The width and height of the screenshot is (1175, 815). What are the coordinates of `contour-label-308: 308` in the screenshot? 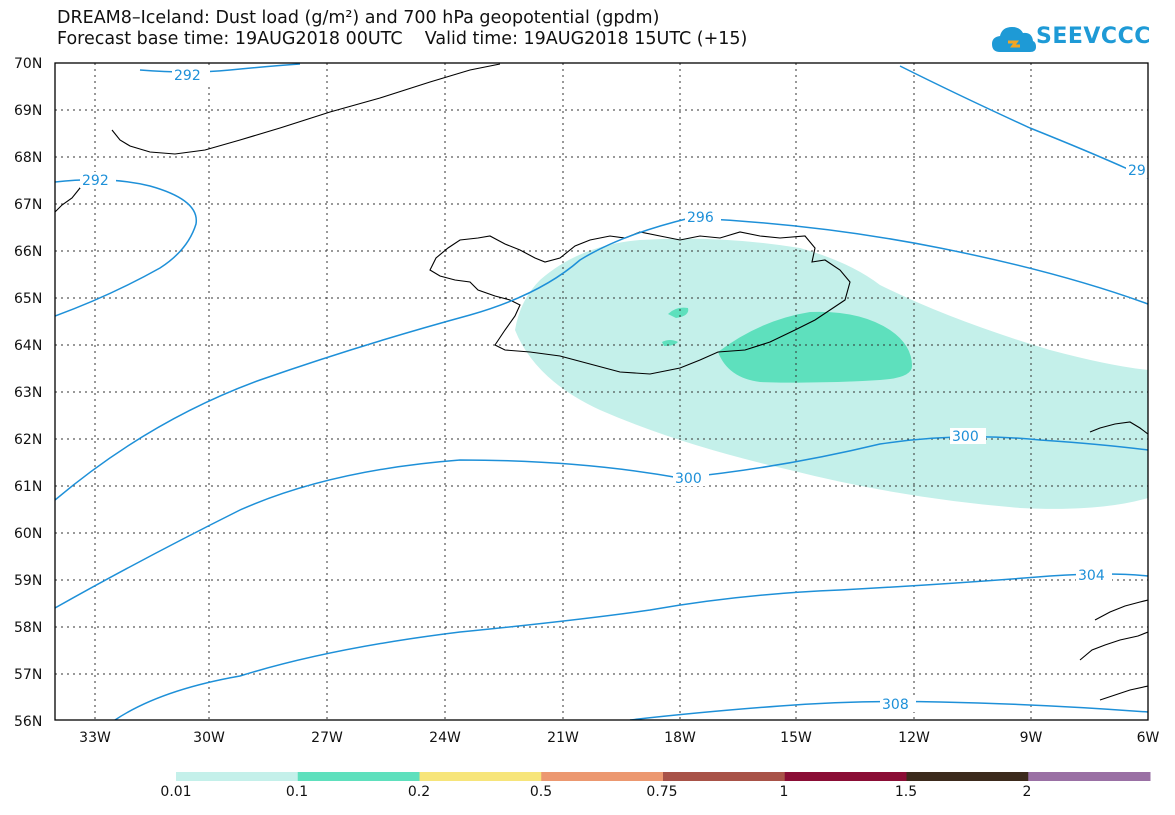 It's located at (895, 705).